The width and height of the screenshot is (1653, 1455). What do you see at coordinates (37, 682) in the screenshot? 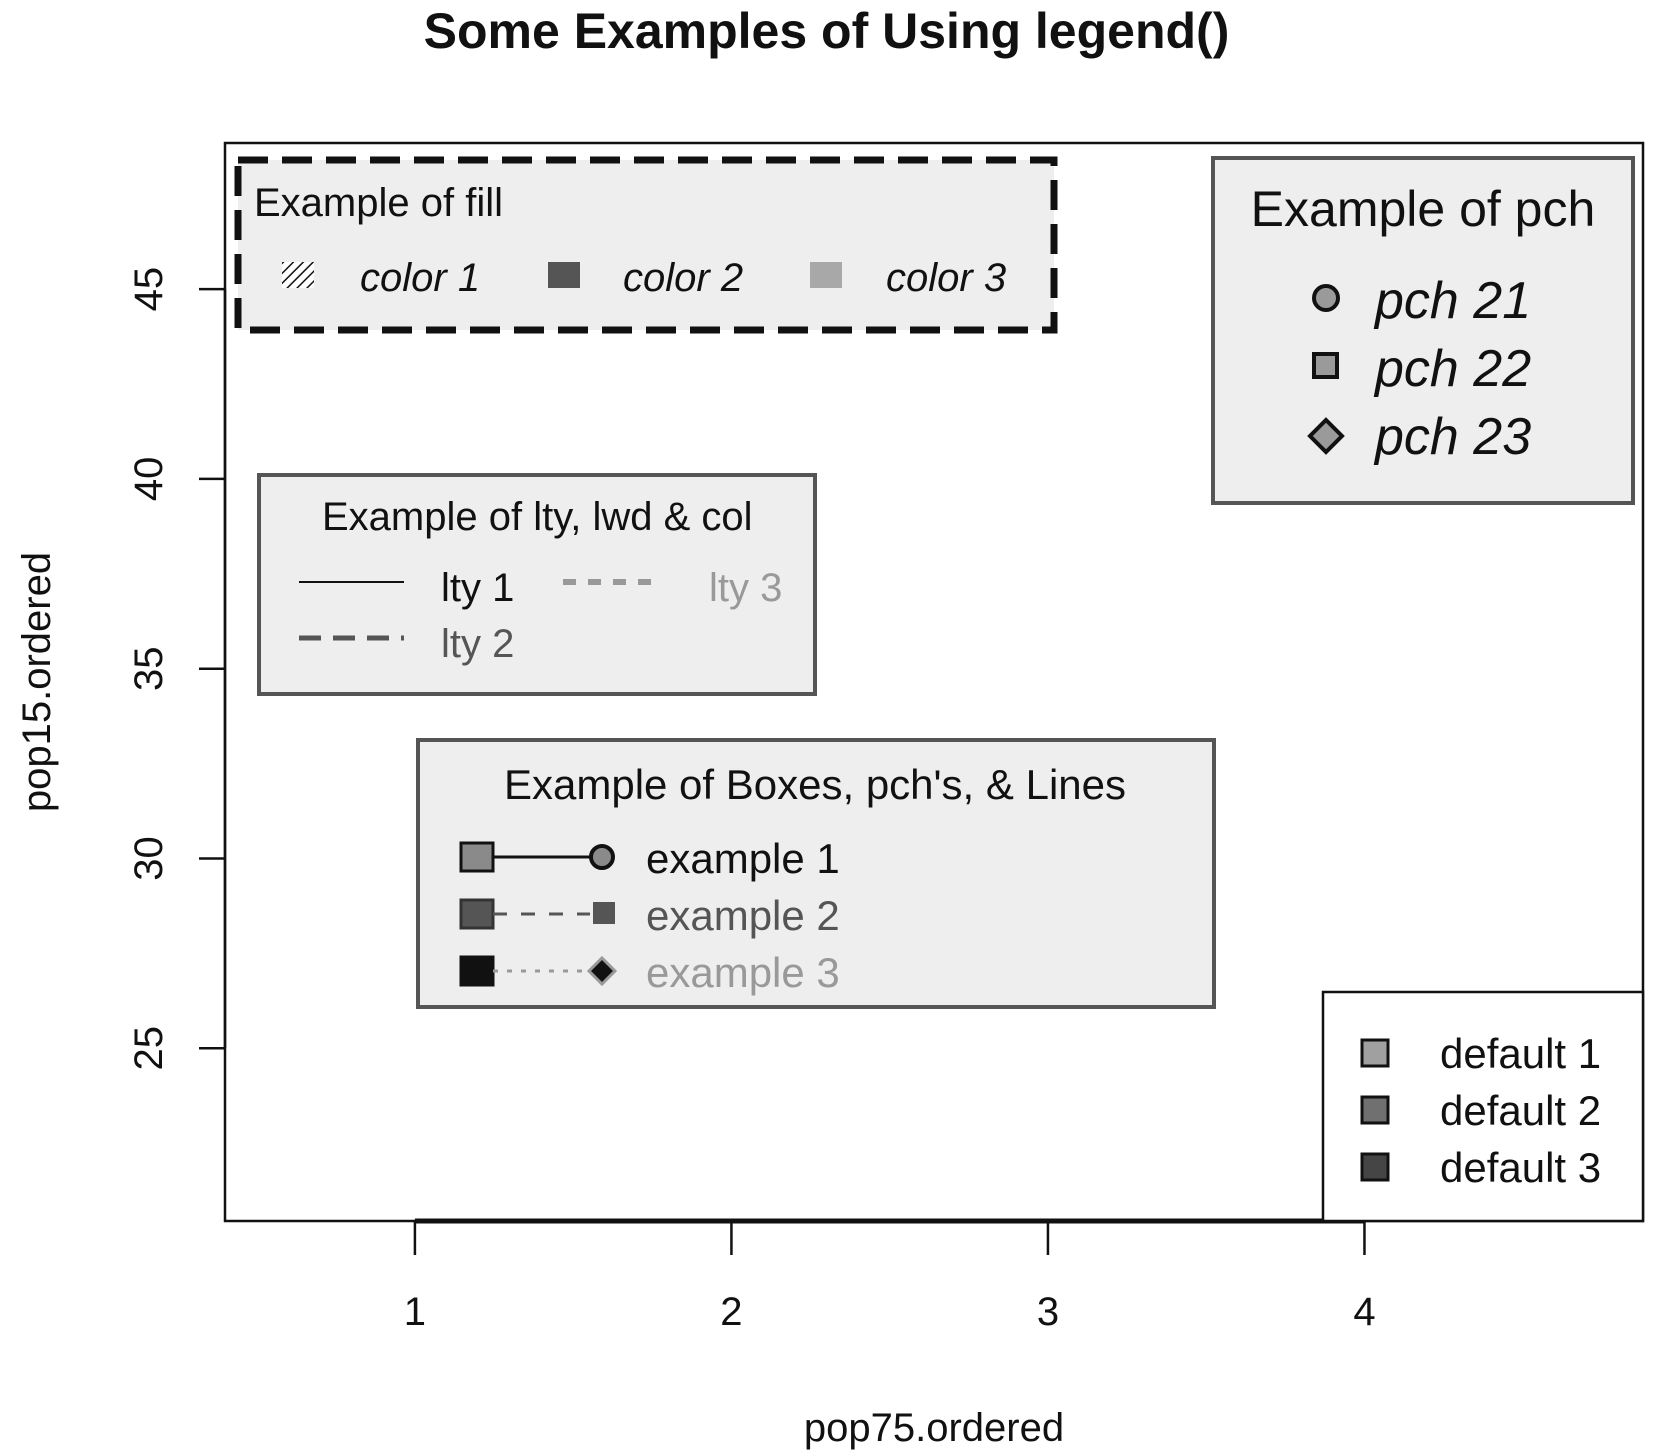
I see `y-axis-label: pop15.ordered` at bounding box center [37, 682].